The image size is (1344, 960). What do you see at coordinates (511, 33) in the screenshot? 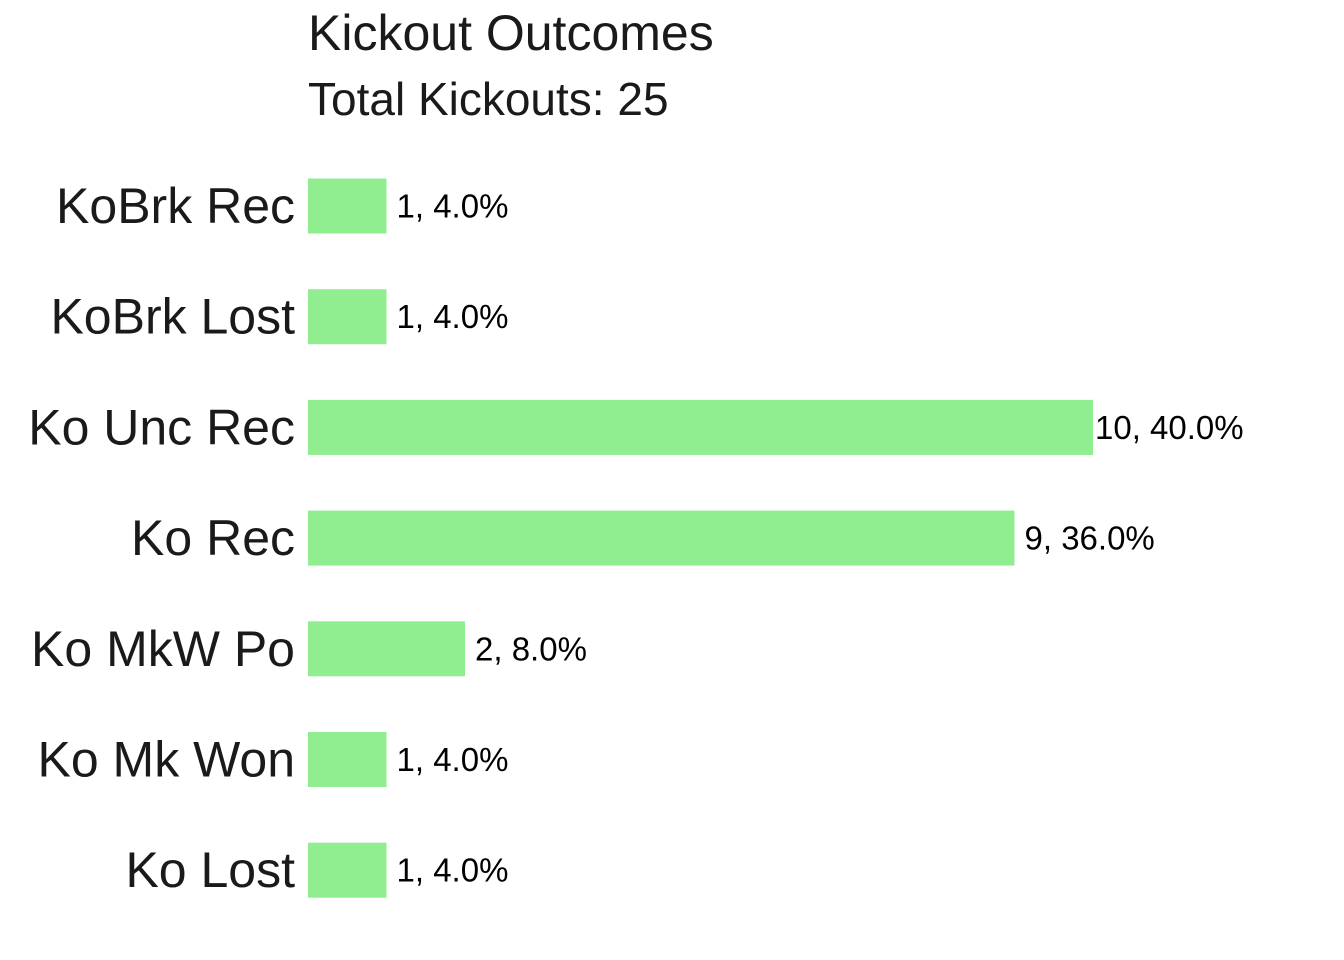
I see `chart-title: Kickout Outcomes` at bounding box center [511, 33].